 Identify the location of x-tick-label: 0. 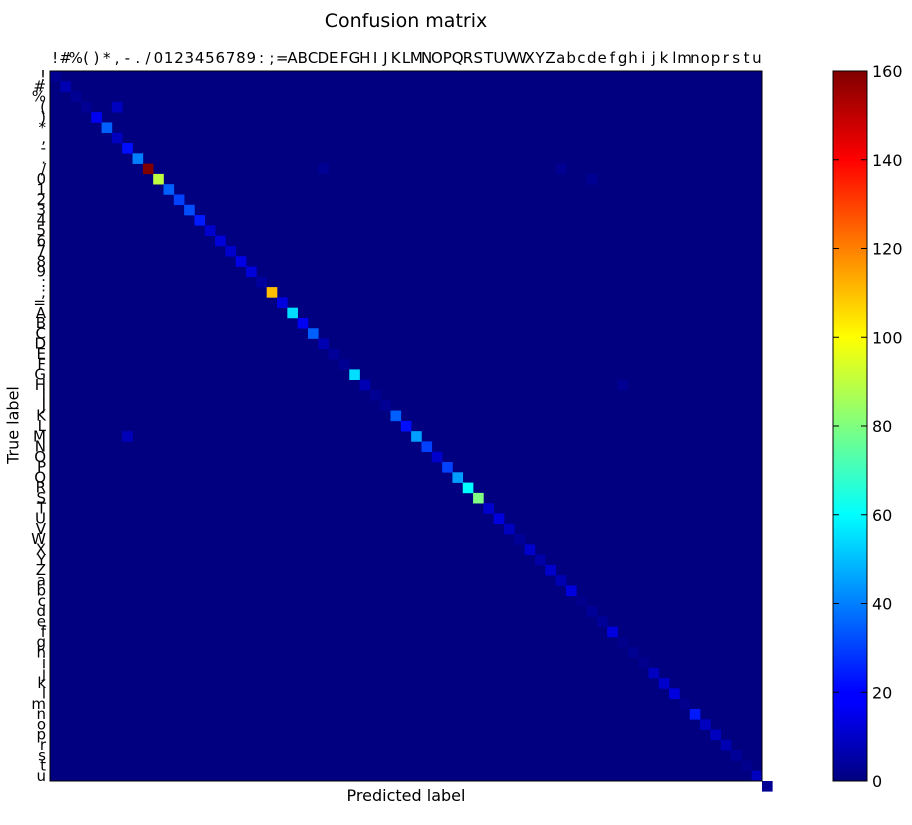
(159, 58).